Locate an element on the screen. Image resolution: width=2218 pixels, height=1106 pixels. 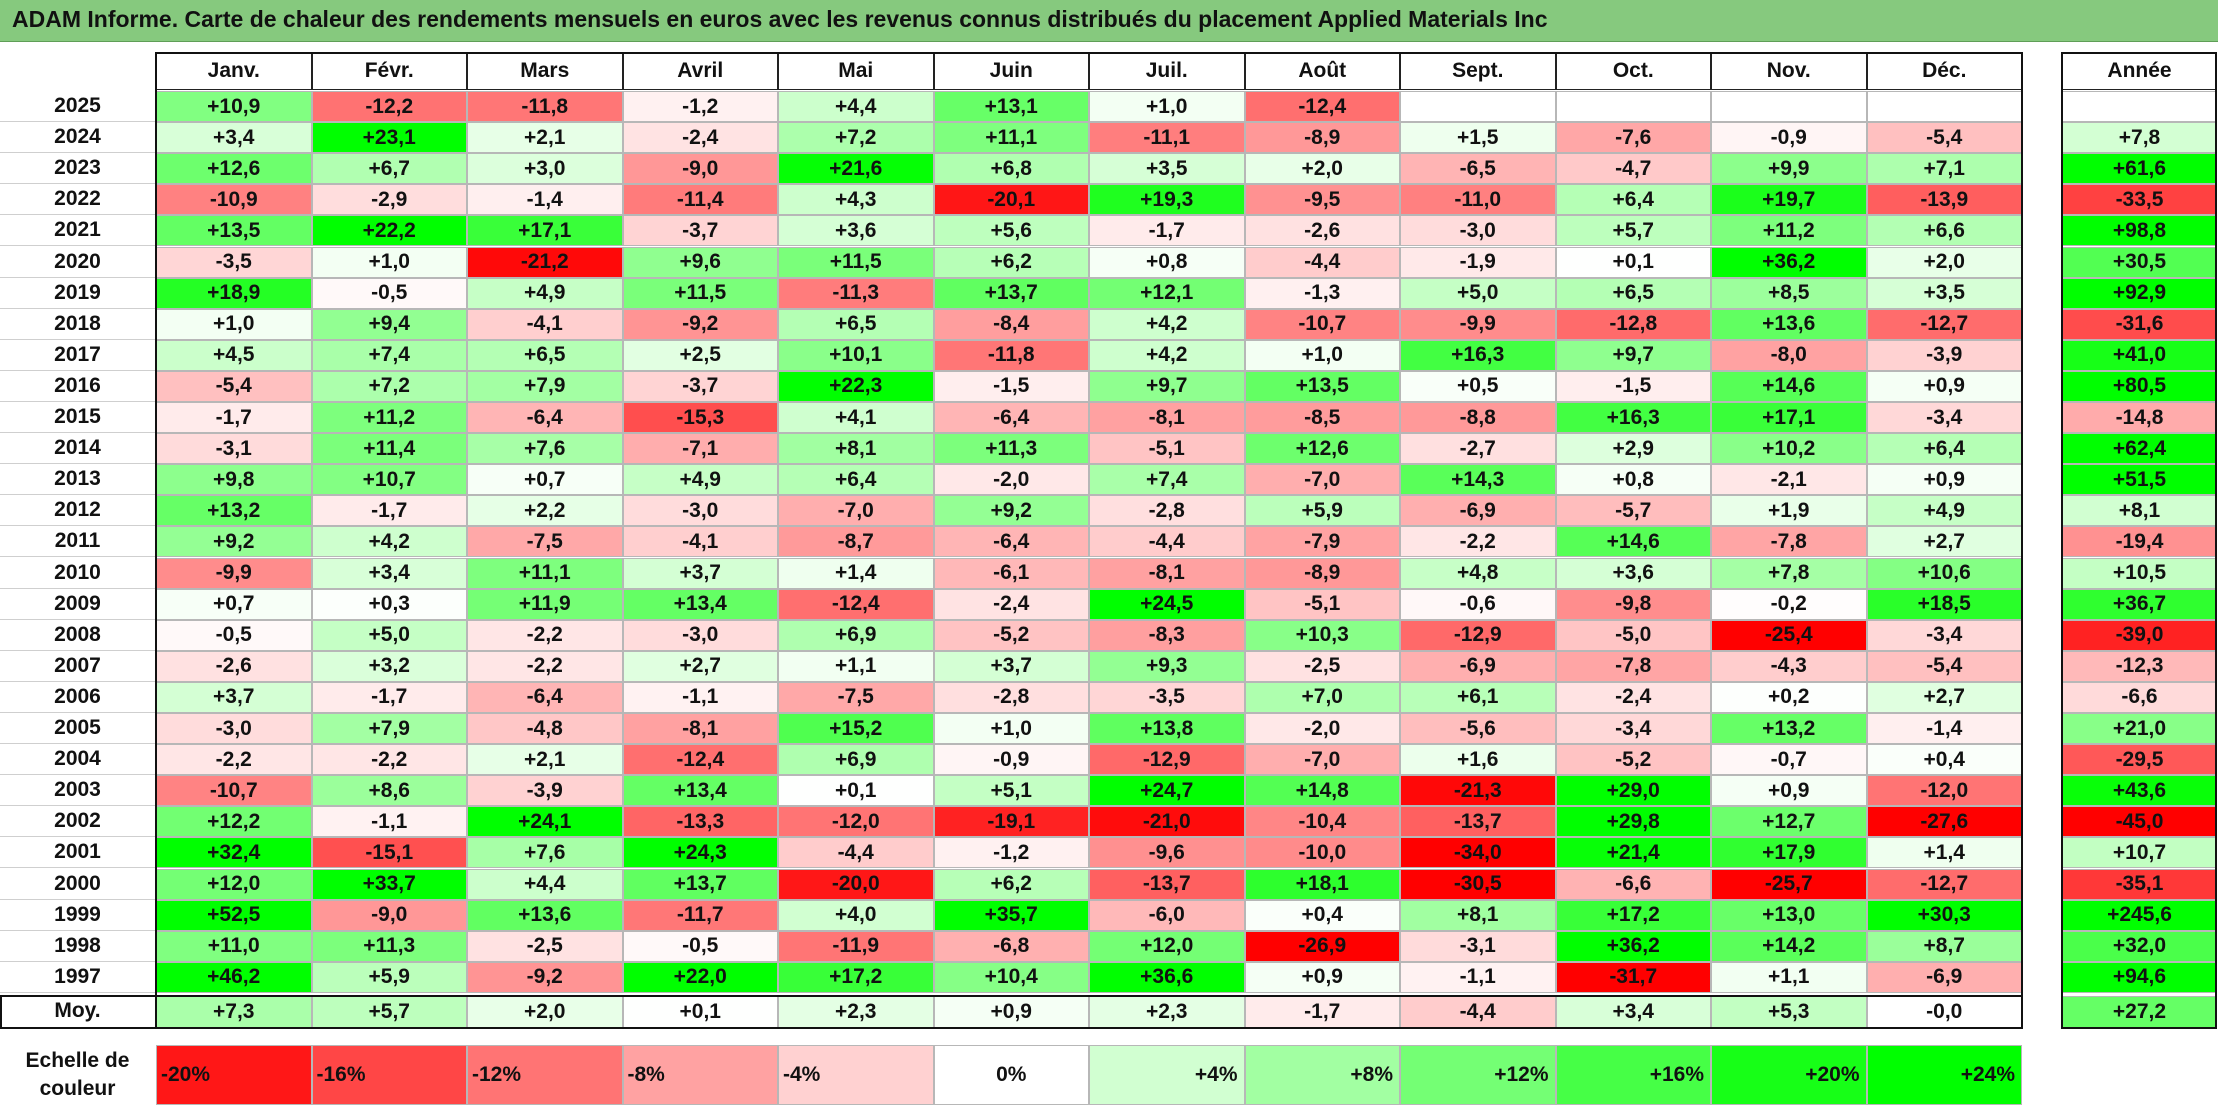
color-scale-swatch: -12% is located at coordinates (545, 1075).